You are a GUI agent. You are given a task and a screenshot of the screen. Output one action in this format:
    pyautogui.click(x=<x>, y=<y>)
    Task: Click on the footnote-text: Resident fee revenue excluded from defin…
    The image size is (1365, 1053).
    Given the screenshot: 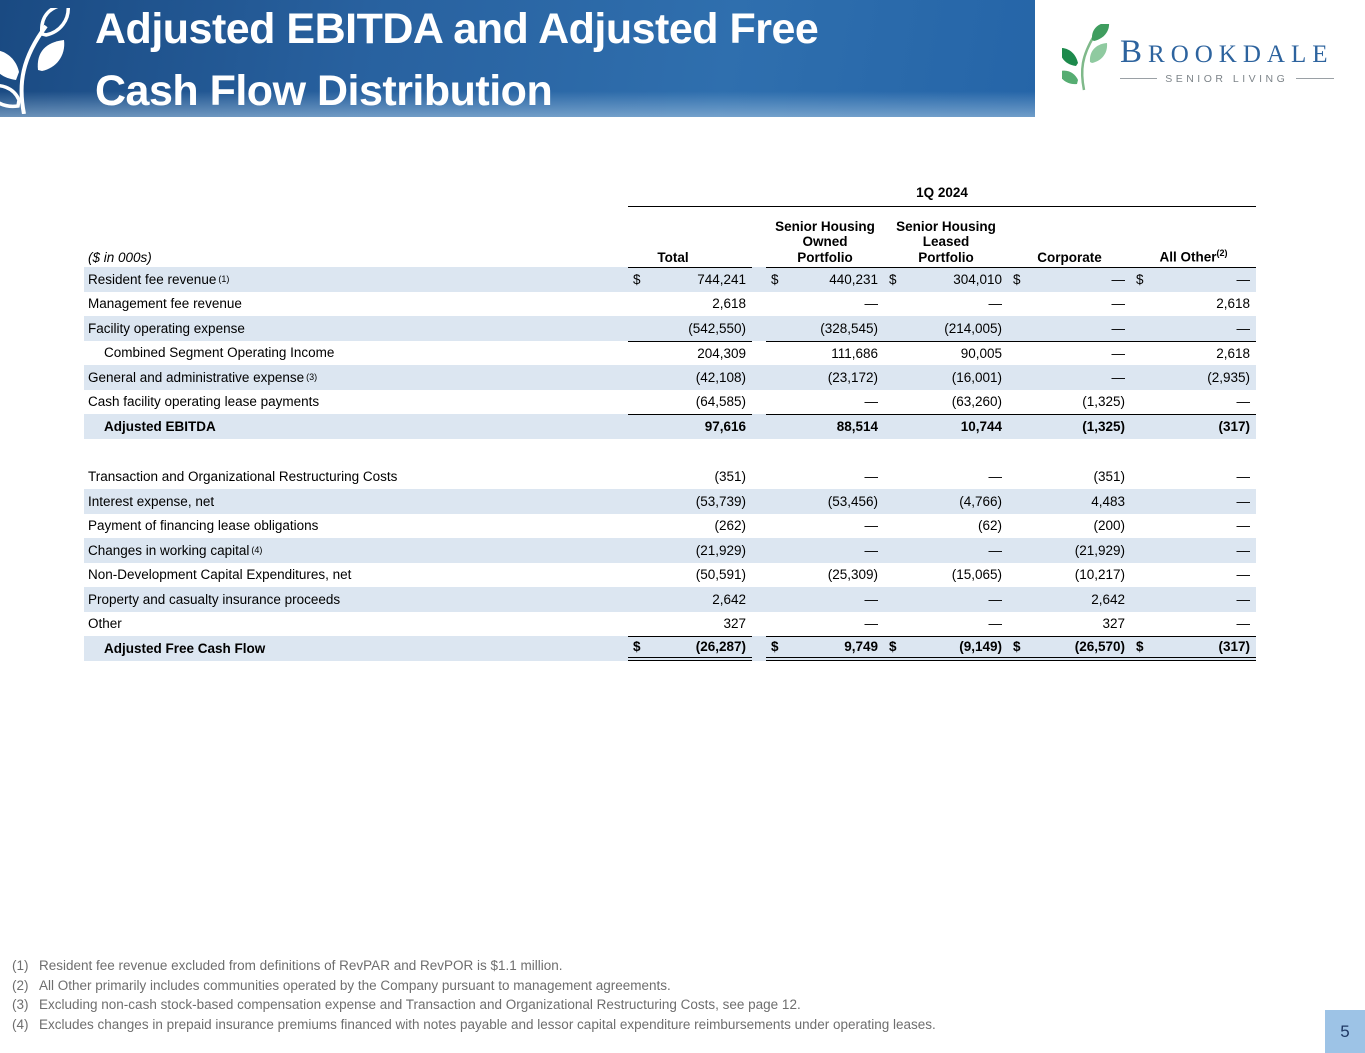 What is the action you would take?
    pyautogui.click(x=301, y=965)
    